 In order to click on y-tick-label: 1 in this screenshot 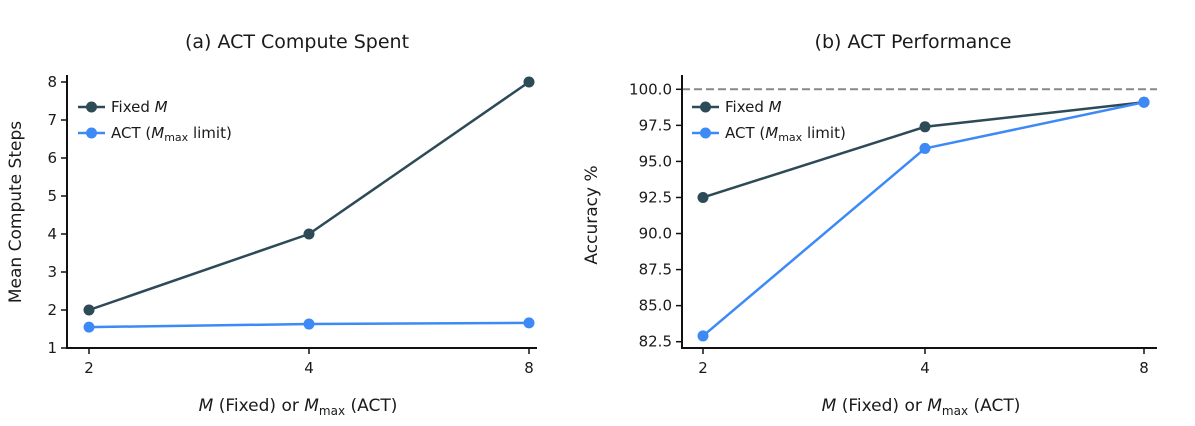, I will do `click(52, 348)`.